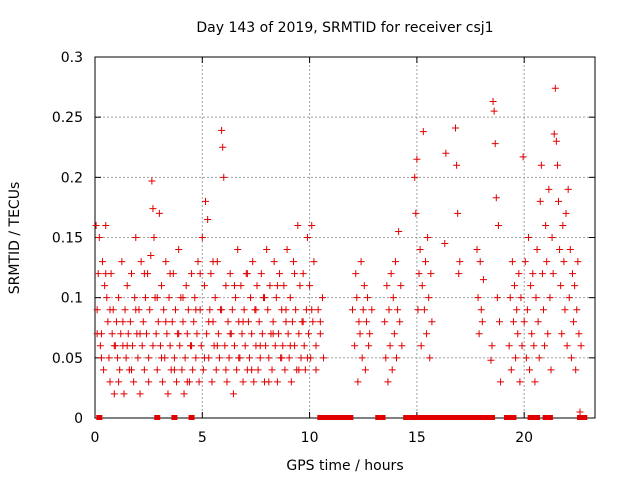 The image size is (640, 480). What do you see at coordinates (67, 239) in the screenshot?
I see `y-tick-label: 0.15` at bounding box center [67, 239].